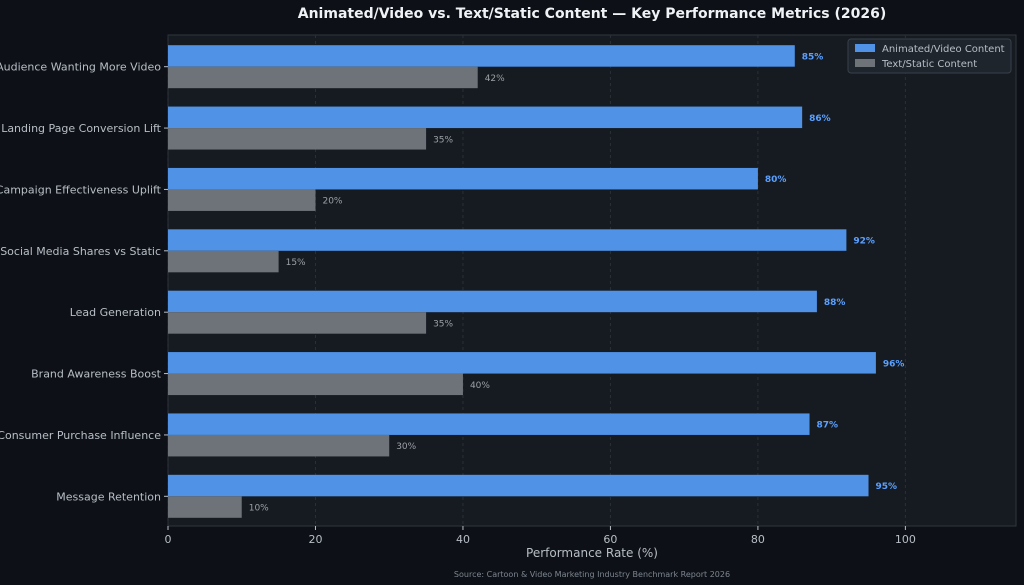  What do you see at coordinates (820, 119) in the screenshot?
I see `data-label-animated-video: 86%` at bounding box center [820, 119].